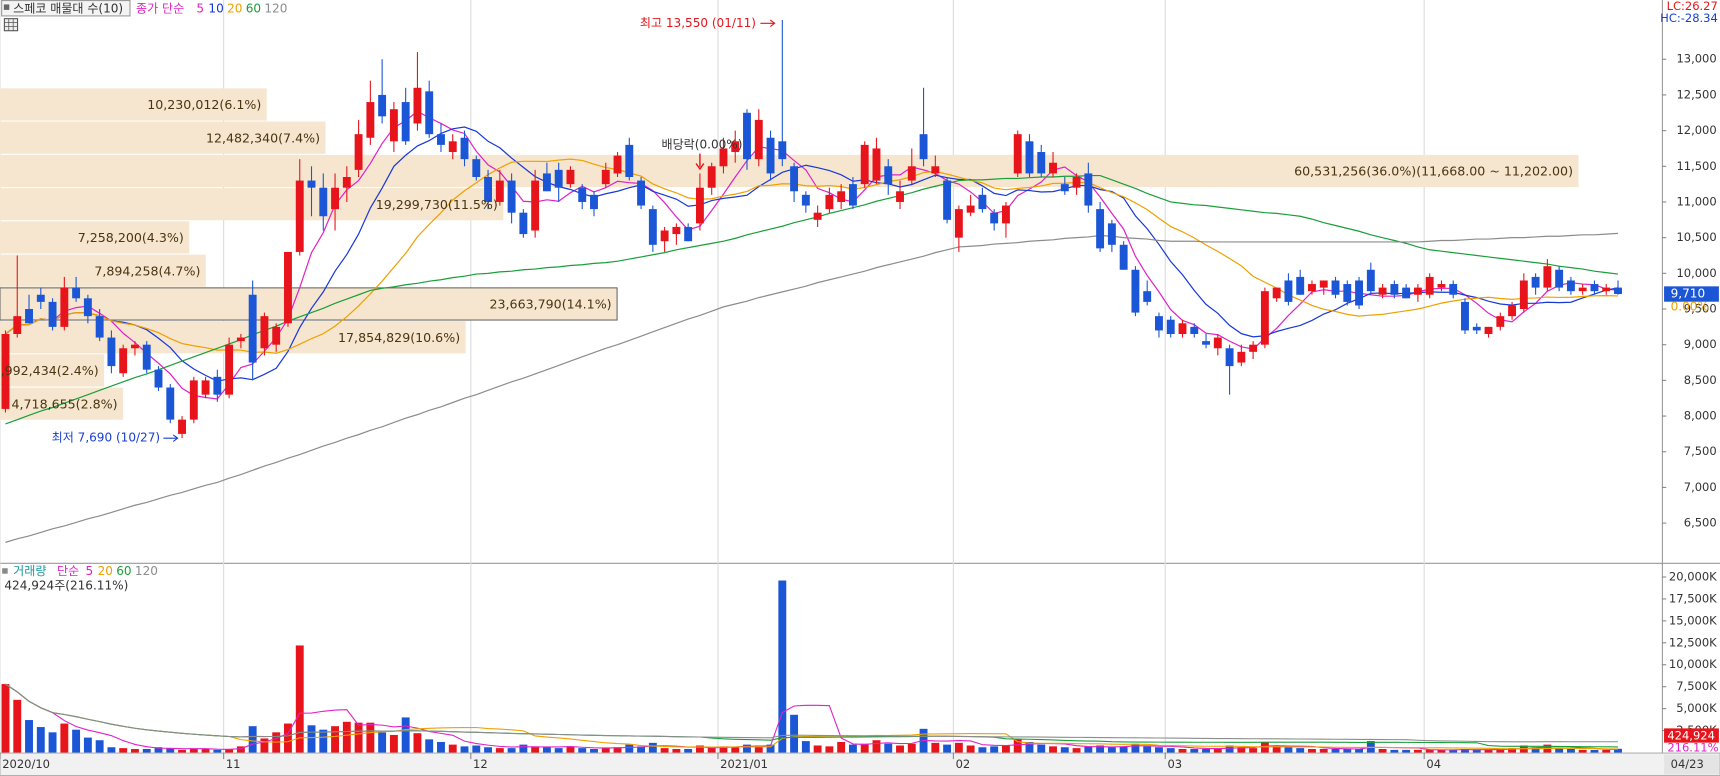 The height and width of the screenshot is (776, 1720). What do you see at coordinates (1433, 764) in the screenshot?
I see `x-tick-label: 04` at bounding box center [1433, 764].